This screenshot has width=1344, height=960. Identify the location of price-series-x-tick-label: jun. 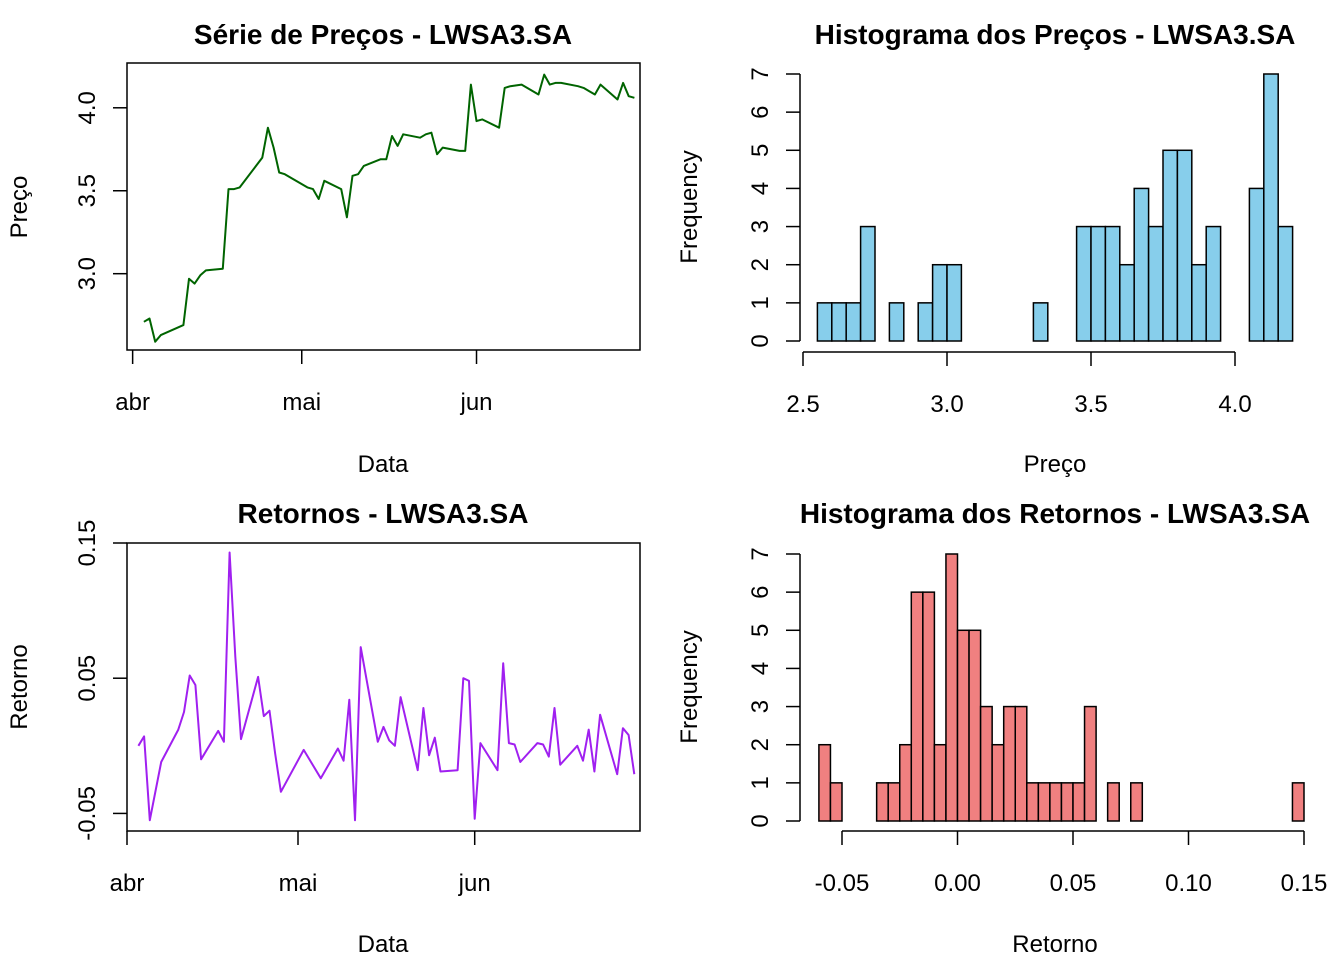
(476, 402).